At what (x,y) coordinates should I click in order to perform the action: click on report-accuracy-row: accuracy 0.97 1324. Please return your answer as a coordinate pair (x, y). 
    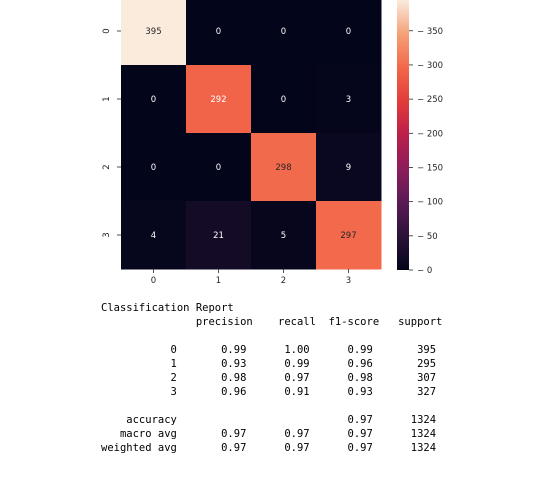
    Looking at the image, I should click on (269, 420).